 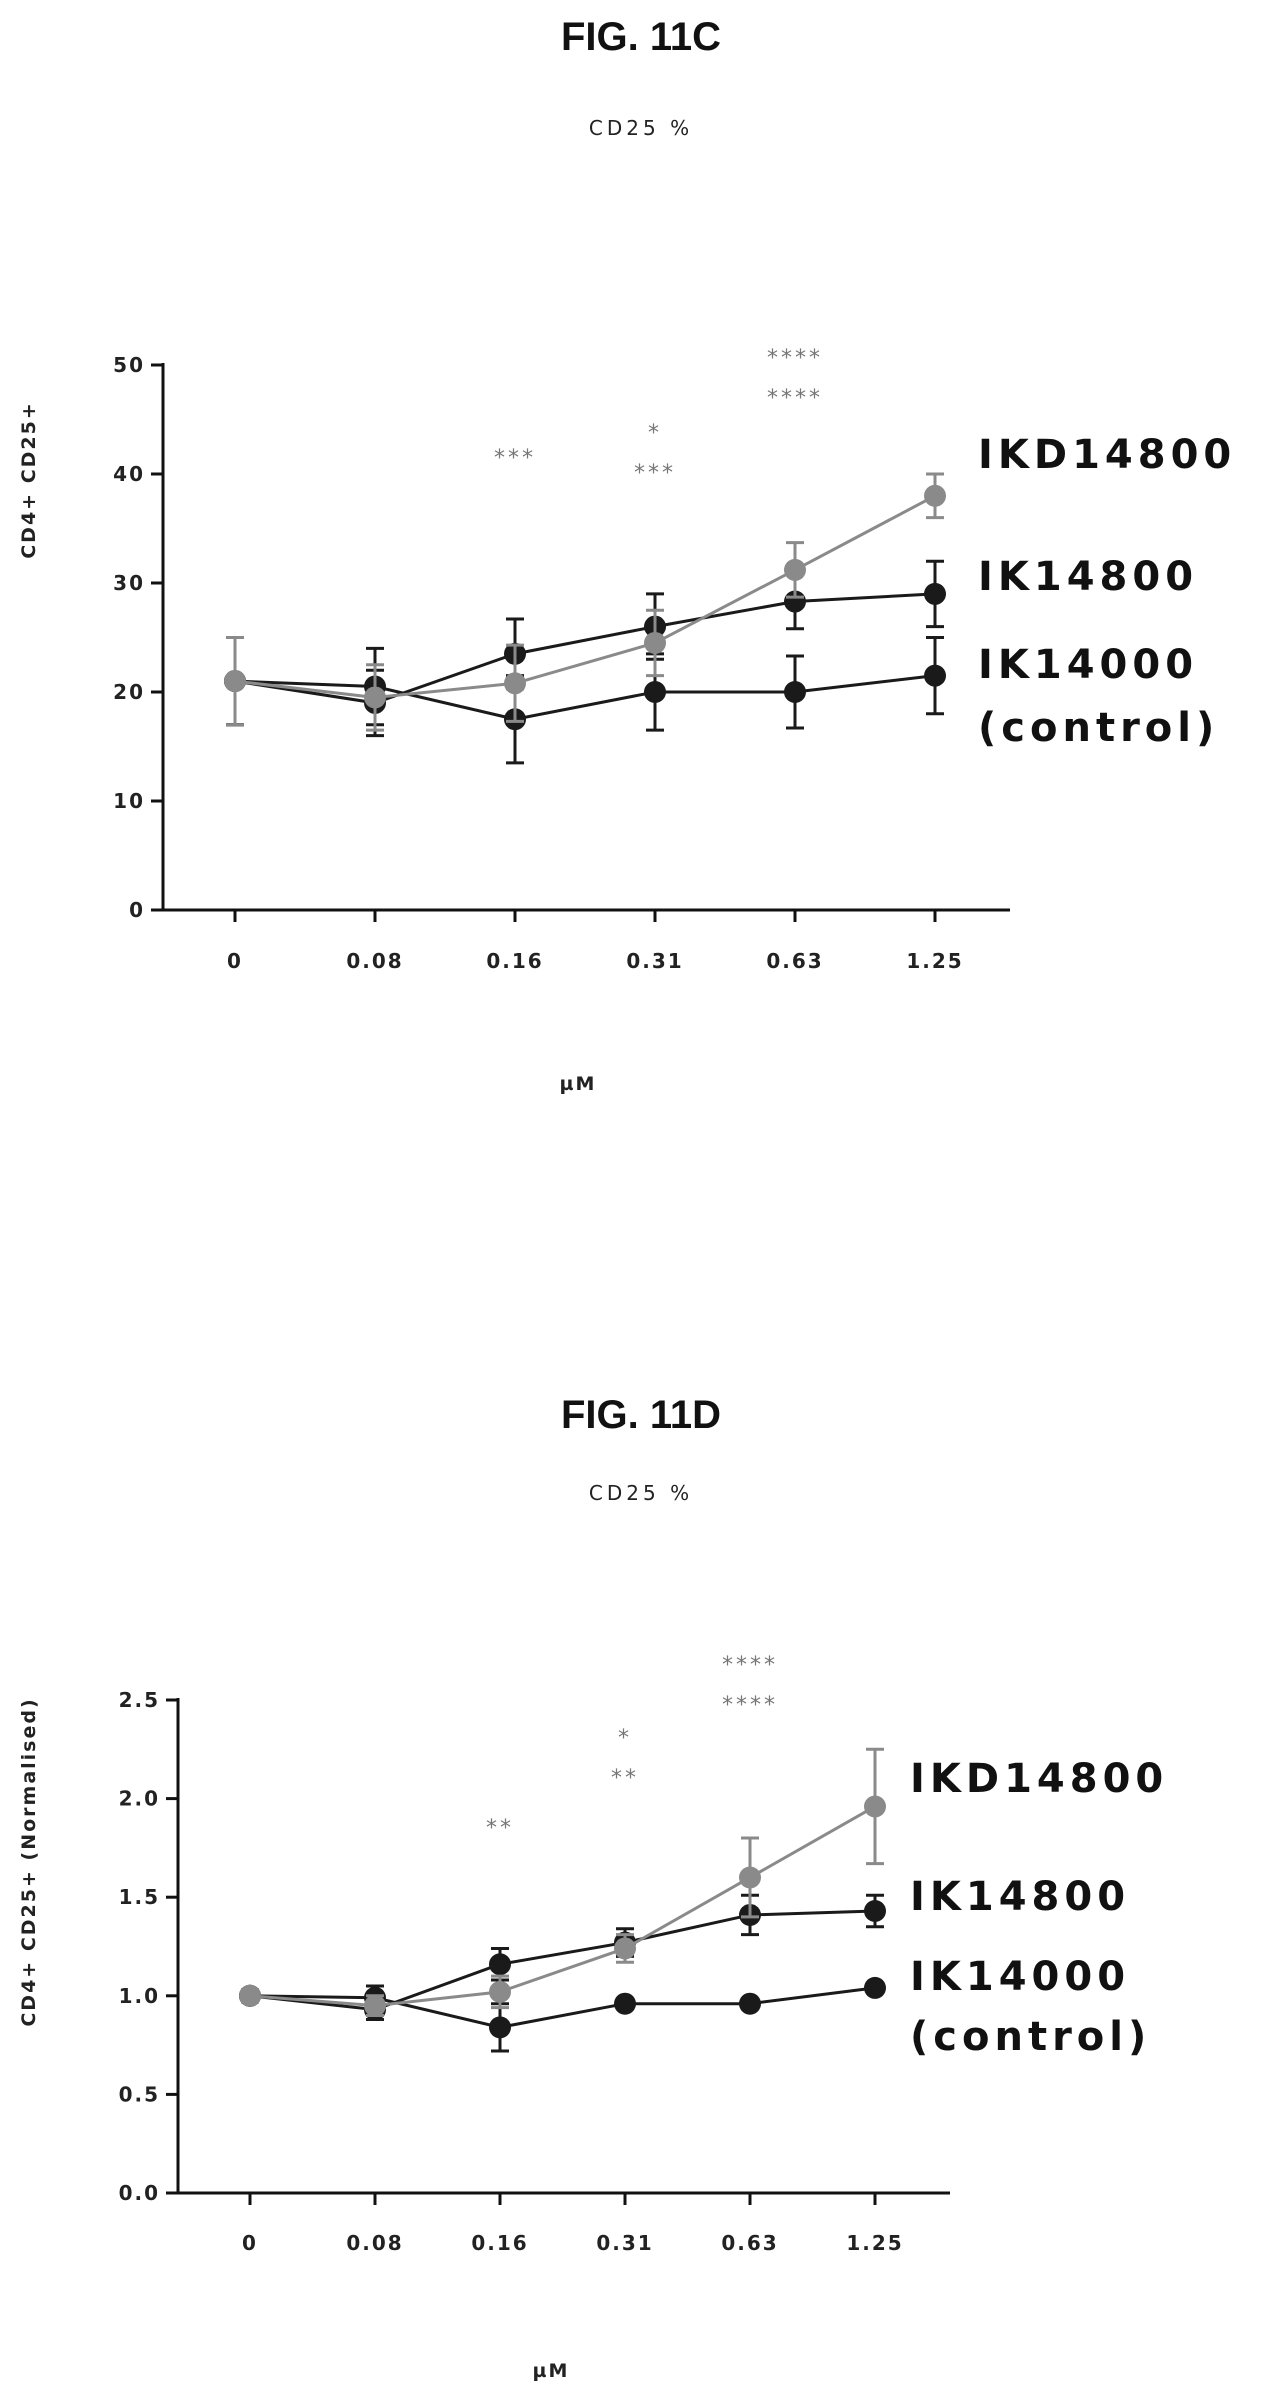 I want to click on y-axis-label: CD4+ CD25+ (Normalised), so click(x=29, y=1861).